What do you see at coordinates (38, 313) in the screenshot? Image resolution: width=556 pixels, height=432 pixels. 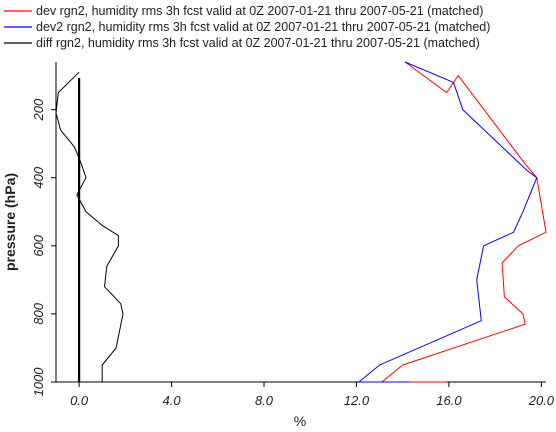 I see `y-tick-label: 800` at bounding box center [38, 313].